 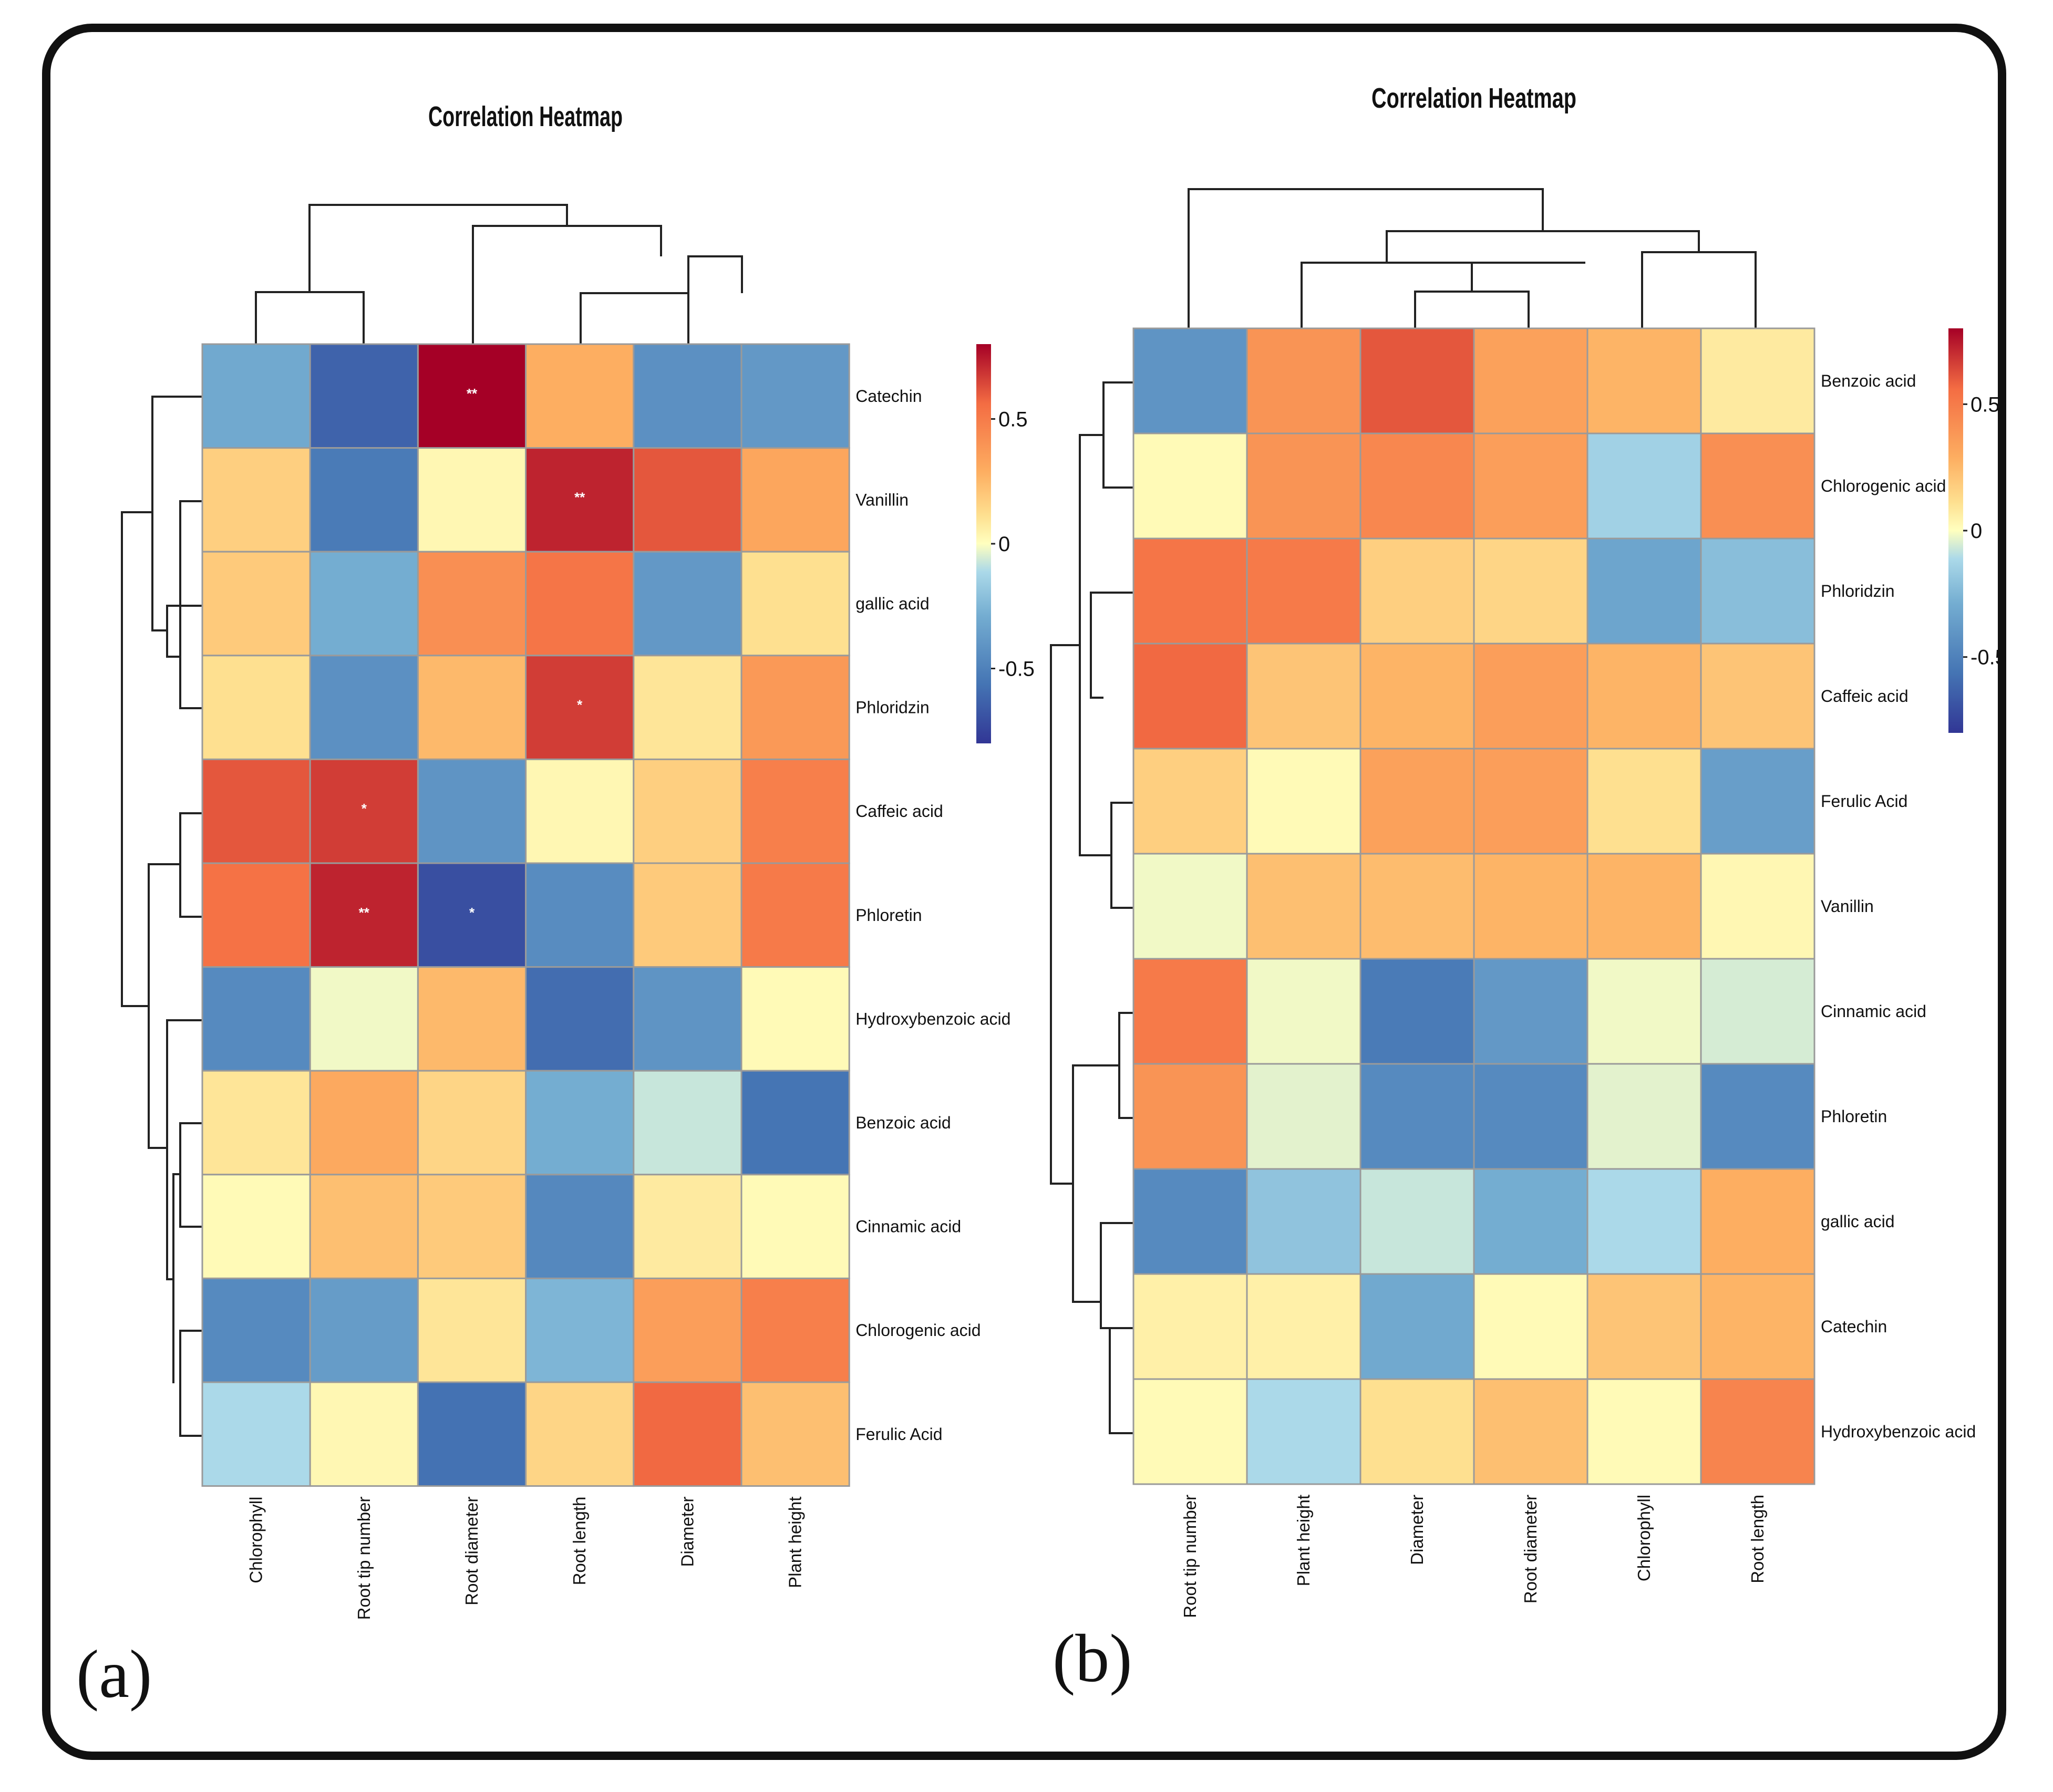 I want to click on significance-marker: *, so click(x=472, y=912).